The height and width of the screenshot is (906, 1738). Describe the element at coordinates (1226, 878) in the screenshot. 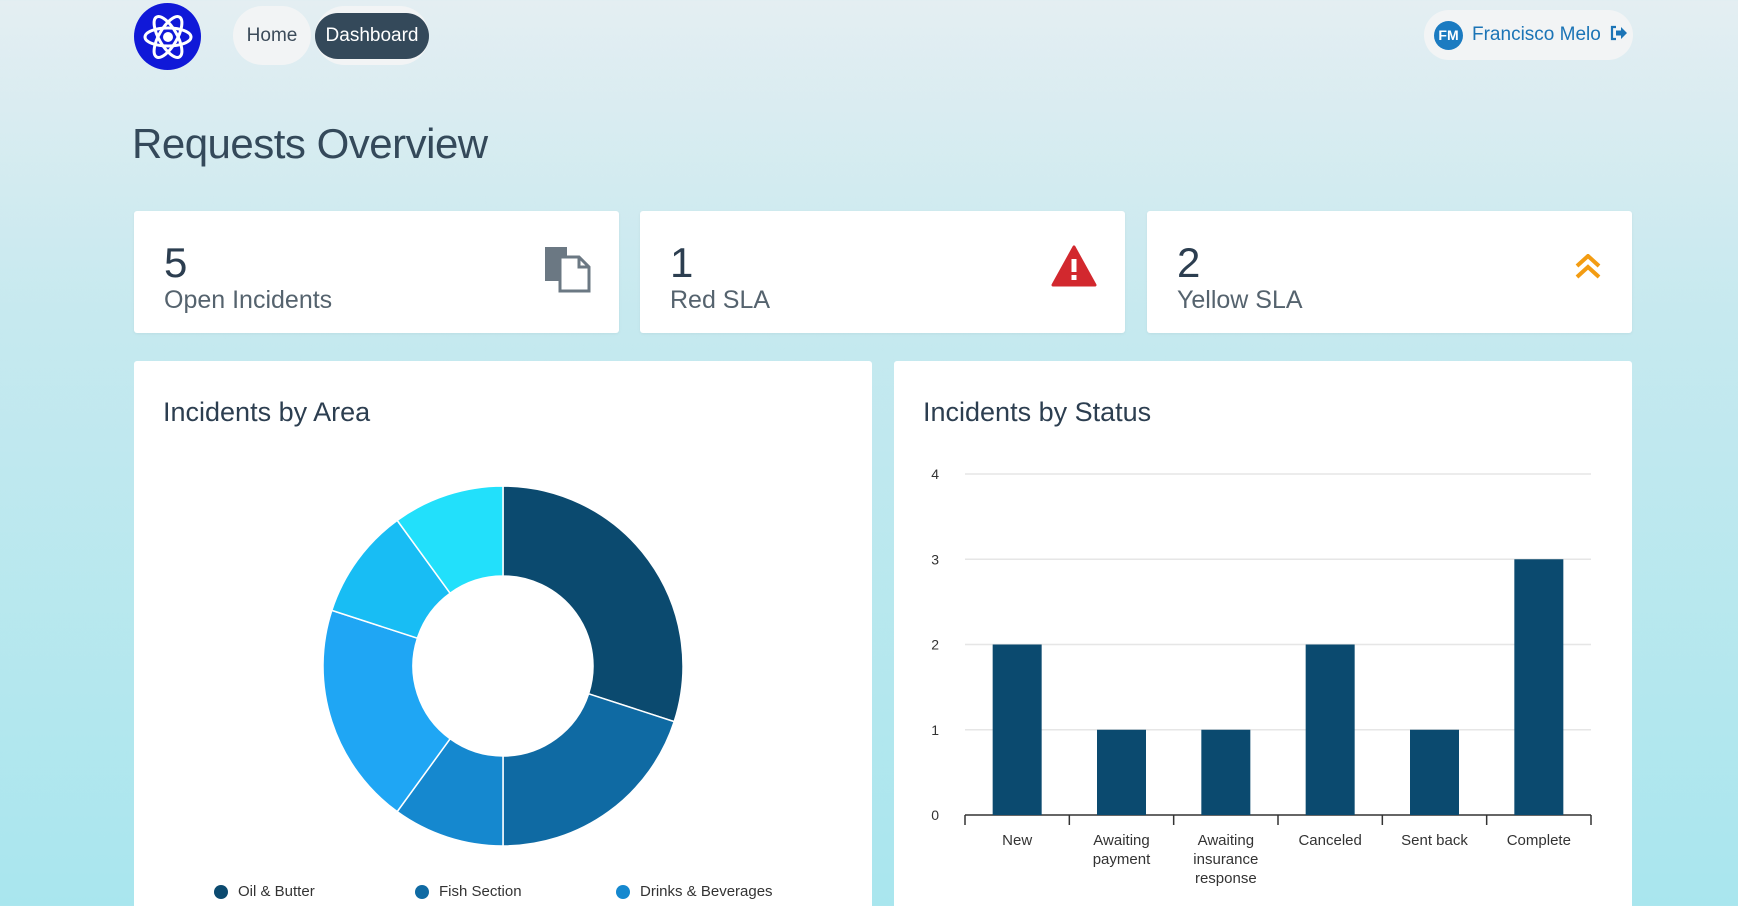

I see `x-tick-label: response` at that location.